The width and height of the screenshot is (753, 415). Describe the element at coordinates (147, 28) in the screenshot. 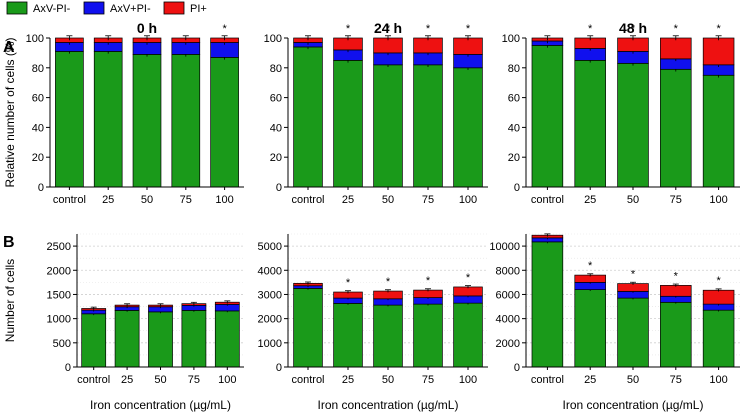

I see `chart-title: 0 h` at that location.